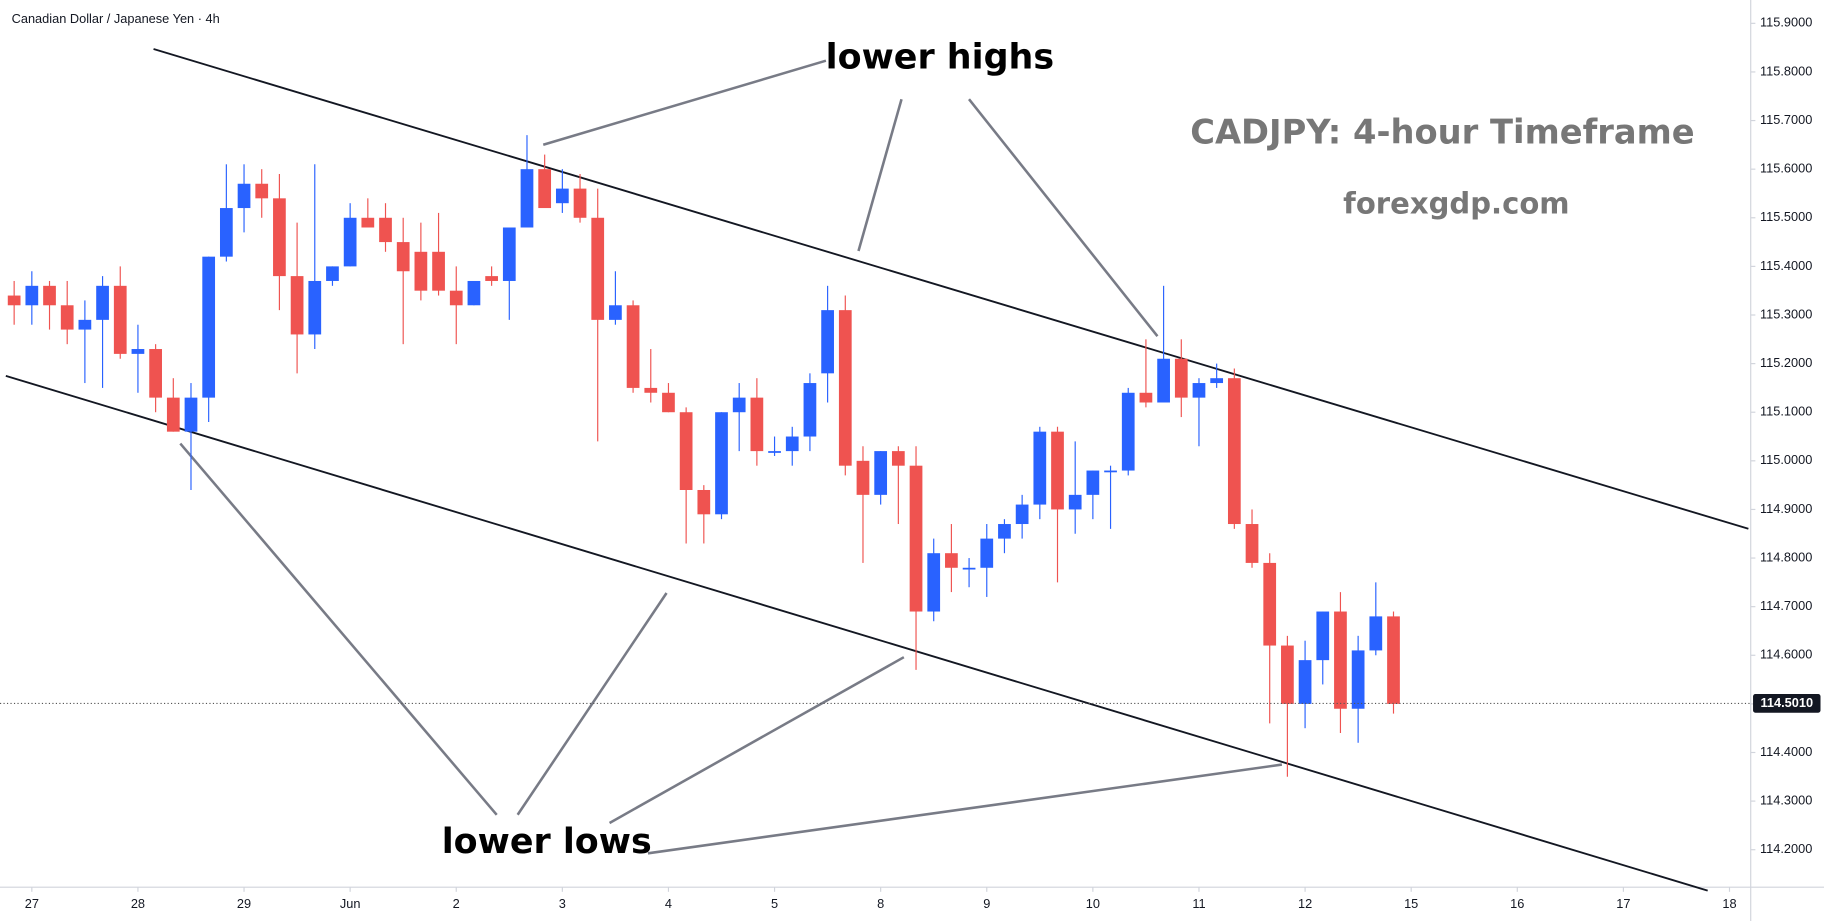 This screenshot has height=921, width=1824. I want to click on y-tick-label: 115.5000, so click(1786, 216).